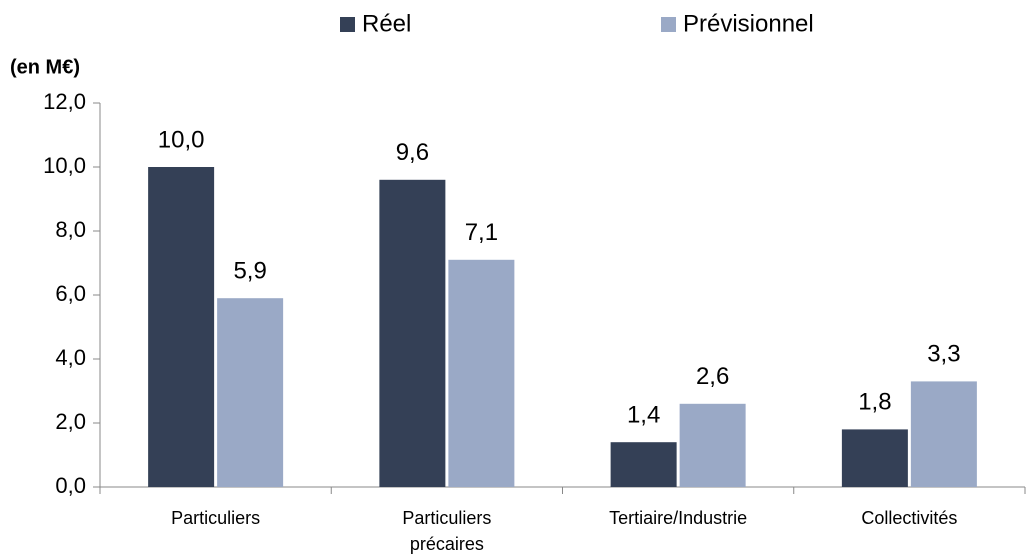 The height and width of the screenshot is (555, 1036). I want to click on y-axis-label: (en M€), so click(45, 67).